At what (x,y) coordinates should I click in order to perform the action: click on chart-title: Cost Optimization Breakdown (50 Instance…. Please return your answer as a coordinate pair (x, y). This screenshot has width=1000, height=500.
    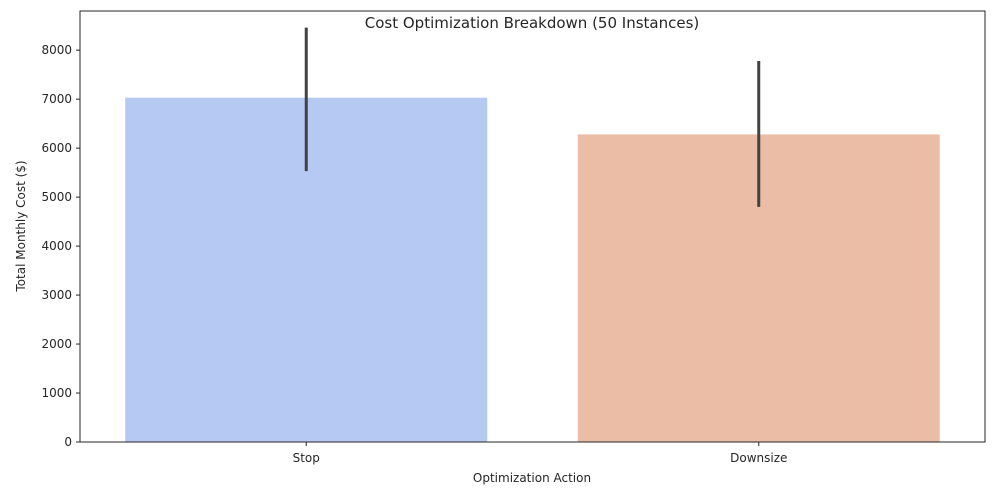
    Looking at the image, I should click on (532, 23).